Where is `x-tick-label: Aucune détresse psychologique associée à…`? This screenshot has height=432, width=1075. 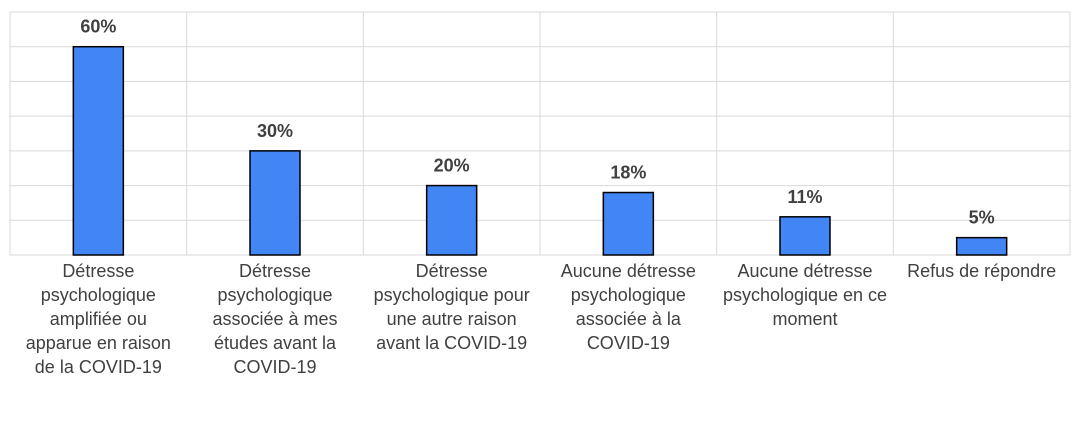
x-tick-label: Aucune détresse psychologique associée à… is located at coordinates (628, 307).